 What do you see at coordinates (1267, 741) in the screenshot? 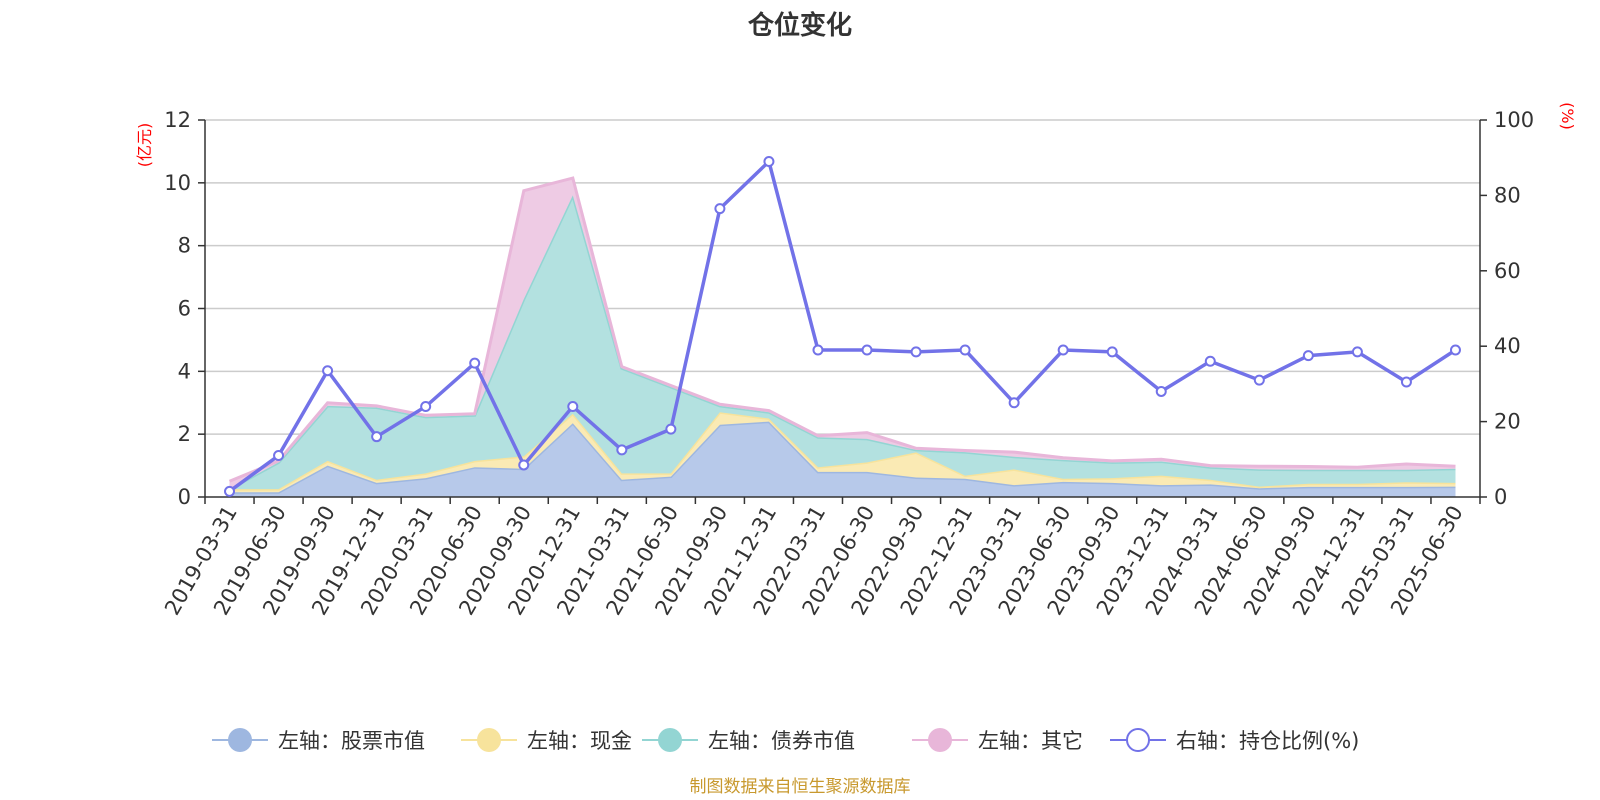
I see `legend-label: 右轴：持仓比例(%)` at bounding box center [1267, 741].